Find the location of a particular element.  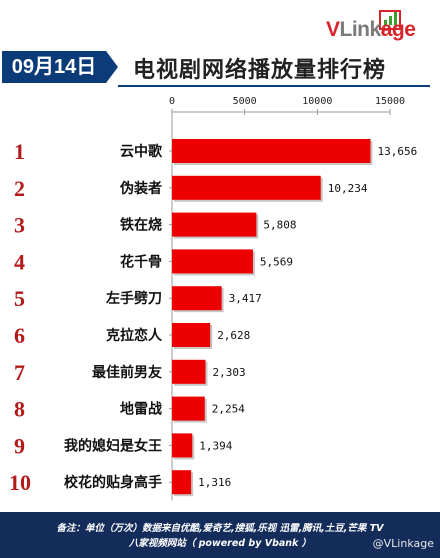

value-label: 5,808 is located at coordinates (279, 225).